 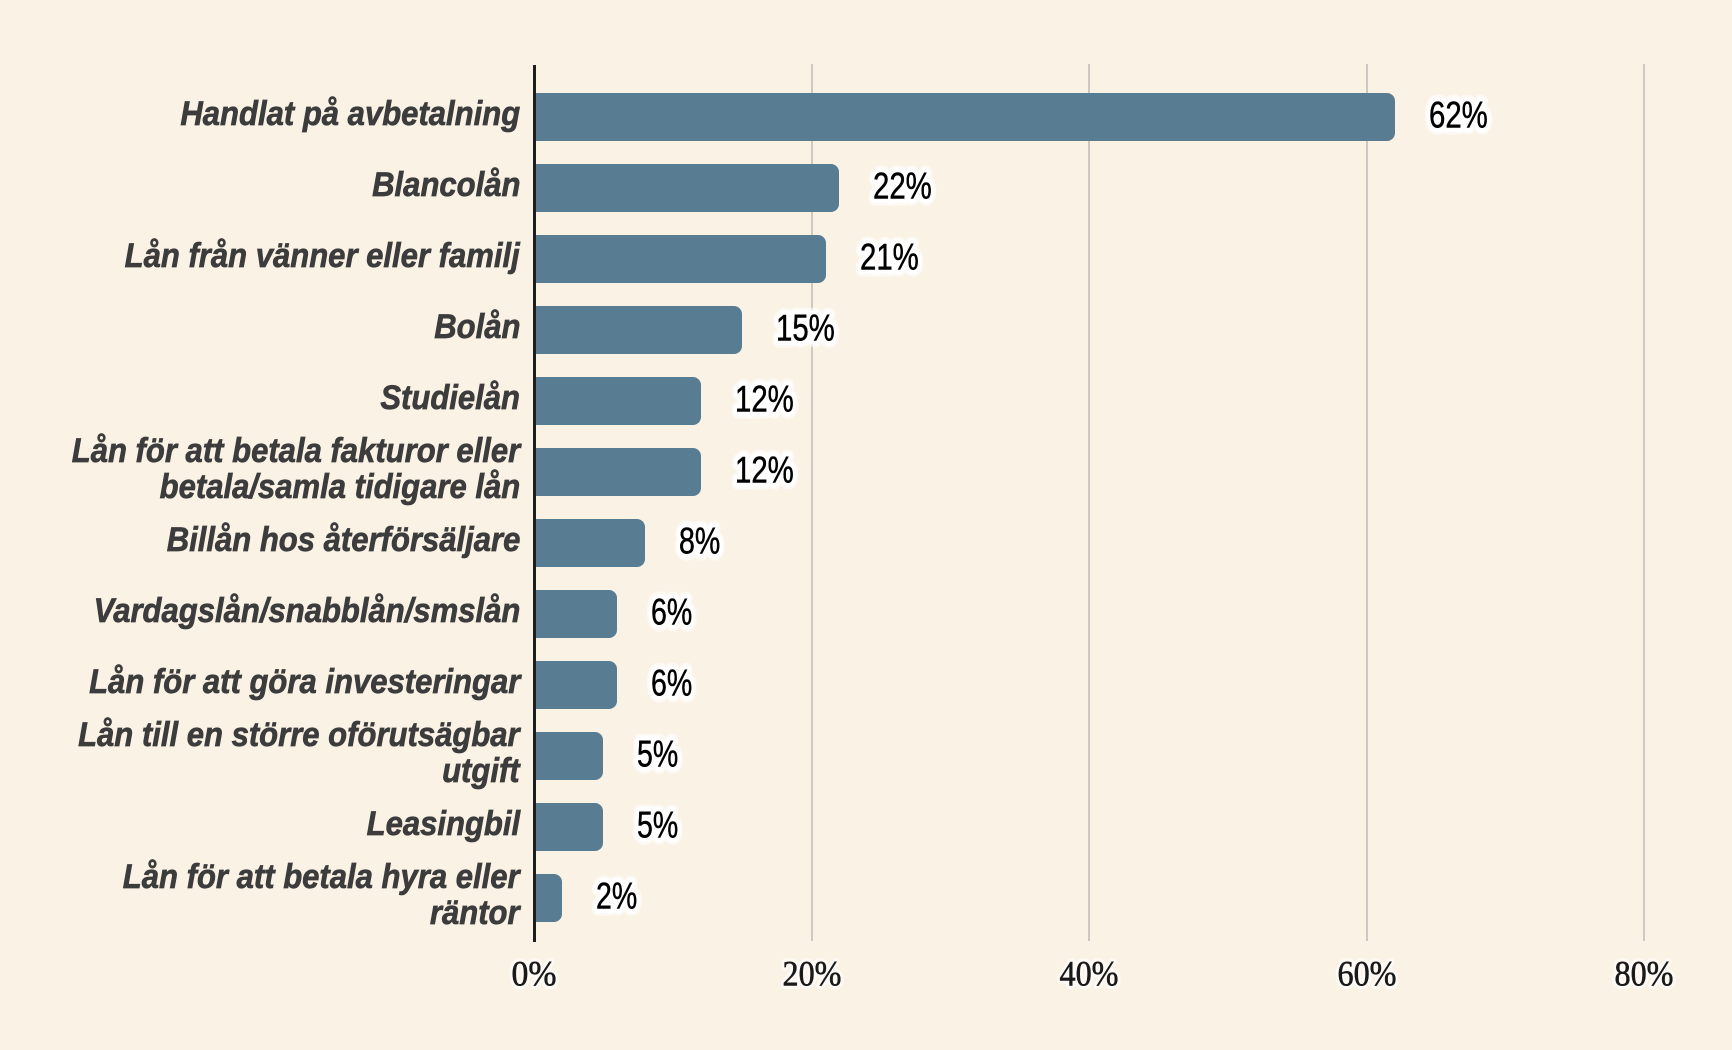 What do you see at coordinates (902, 185) in the screenshot?
I see `svg-text: 22%` at bounding box center [902, 185].